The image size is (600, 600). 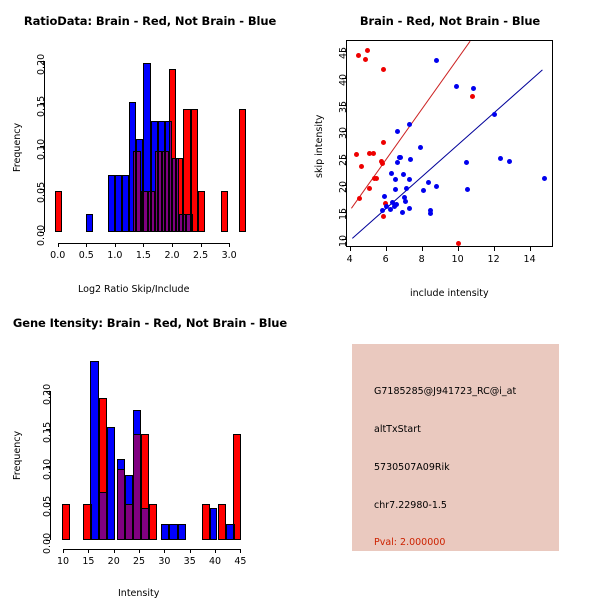 What do you see at coordinates (88, 561) in the screenshot?
I see `x-tick-label: 15` at bounding box center [88, 561].